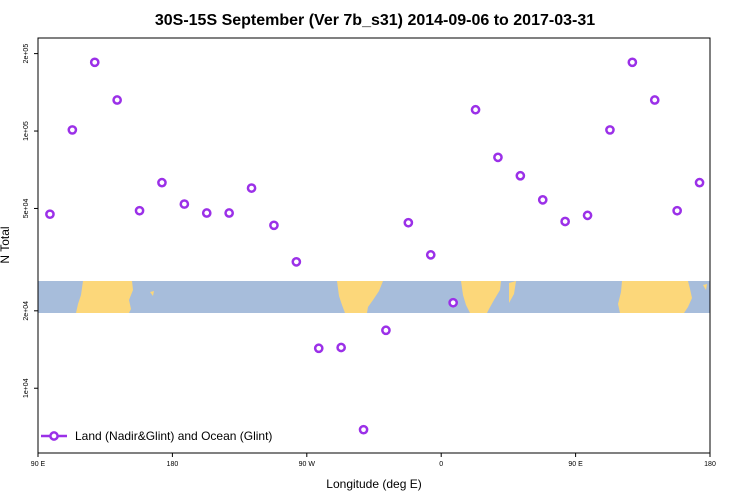  Describe the element at coordinates (373, 460) in the screenshot. I see `x-axis: 90 E 180 90 W 0 90 E 180` at that location.